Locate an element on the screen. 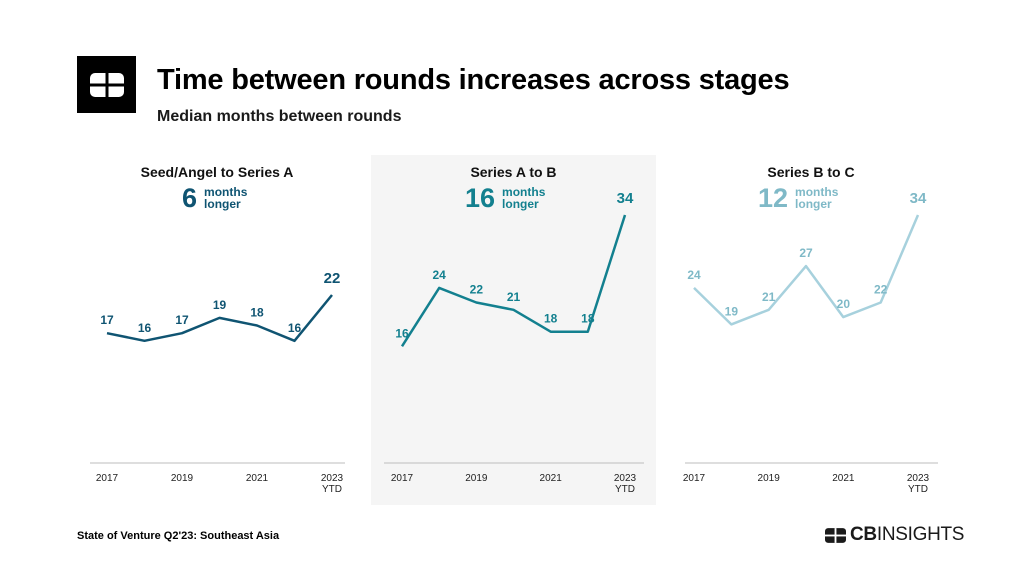 This screenshot has height=576, width=1024. data-label: 27 is located at coordinates (806, 253).